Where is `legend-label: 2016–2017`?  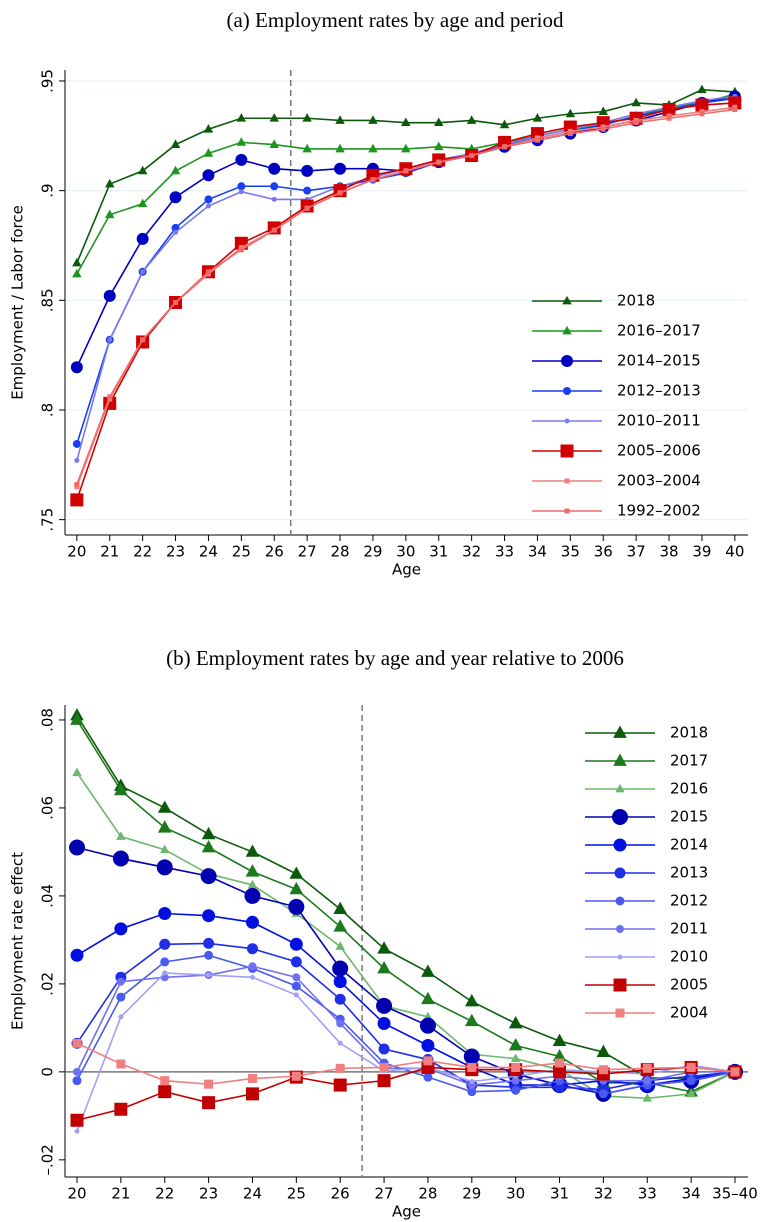 legend-label: 2016–2017 is located at coordinates (659, 331).